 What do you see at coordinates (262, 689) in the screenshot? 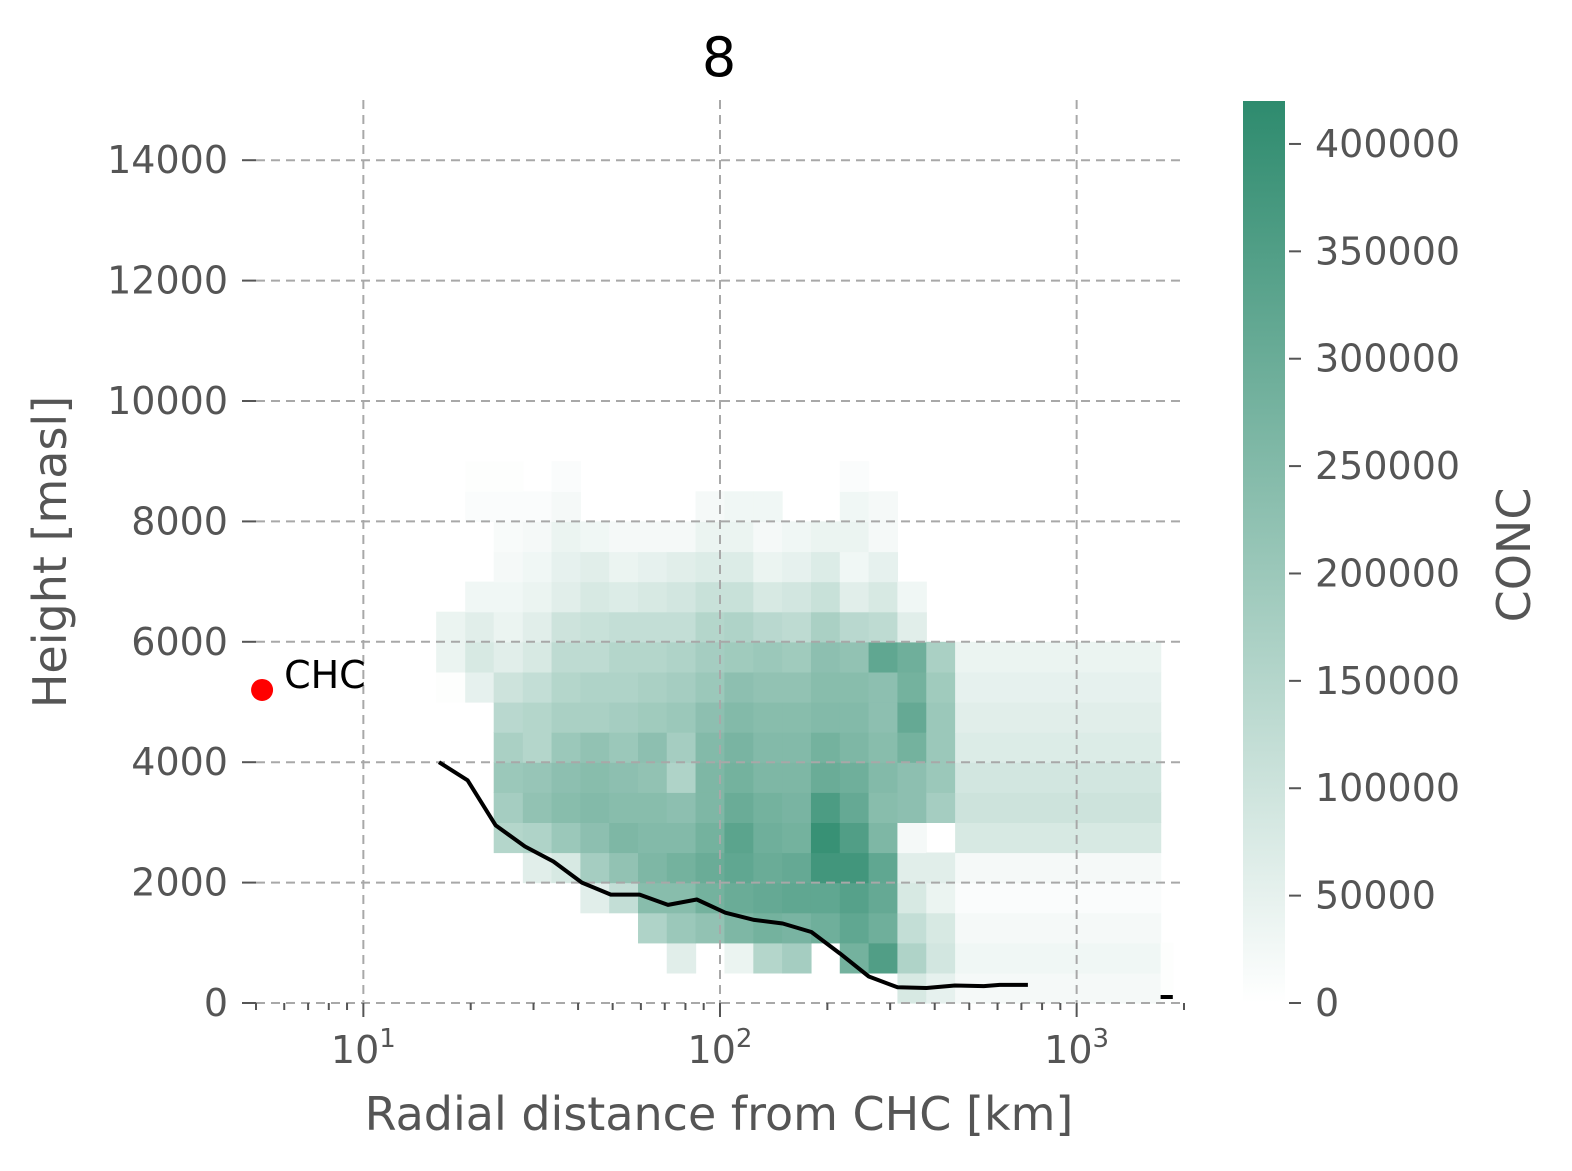
I see `site-marker` at bounding box center [262, 689].